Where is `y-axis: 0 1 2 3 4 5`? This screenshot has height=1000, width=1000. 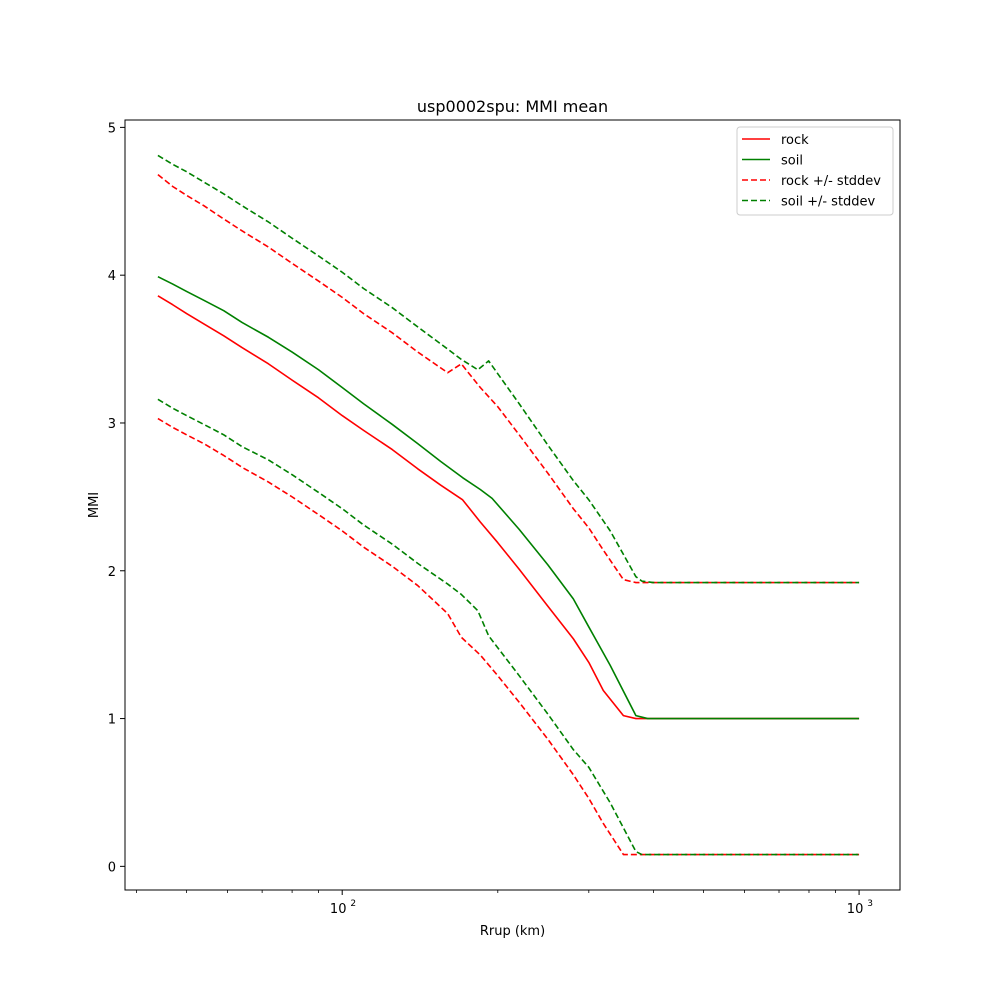
y-axis: 0 1 2 3 4 5 is located at coordinates (116, 498).